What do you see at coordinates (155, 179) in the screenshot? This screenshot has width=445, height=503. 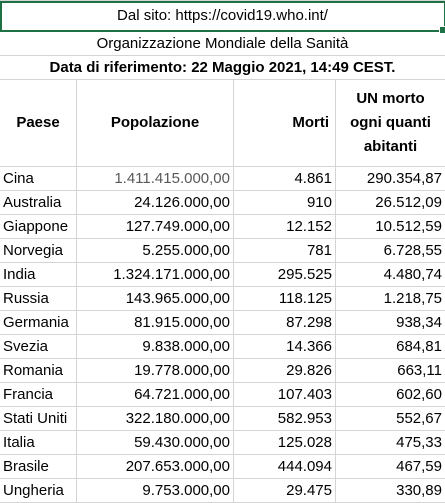 I see `population-cell: 1.411.415.000,00` at bounding box center [155, 179].